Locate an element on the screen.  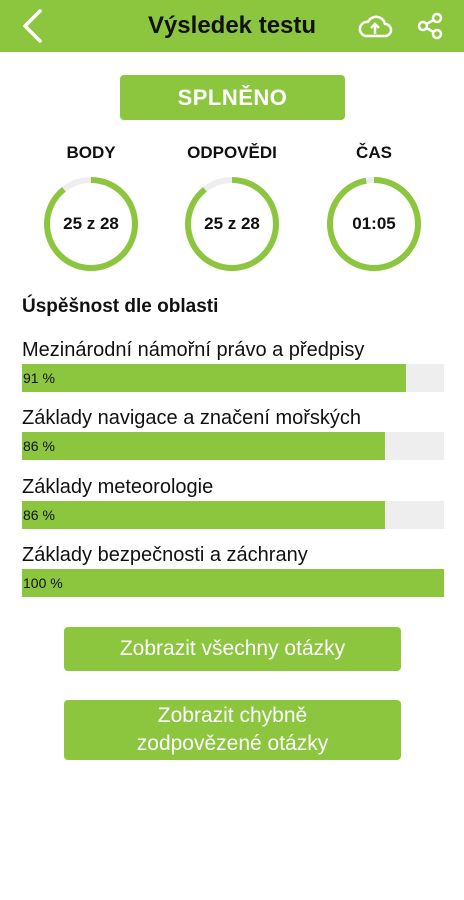
area-progress-bar: 100 % is located at coordinates (233, 583).